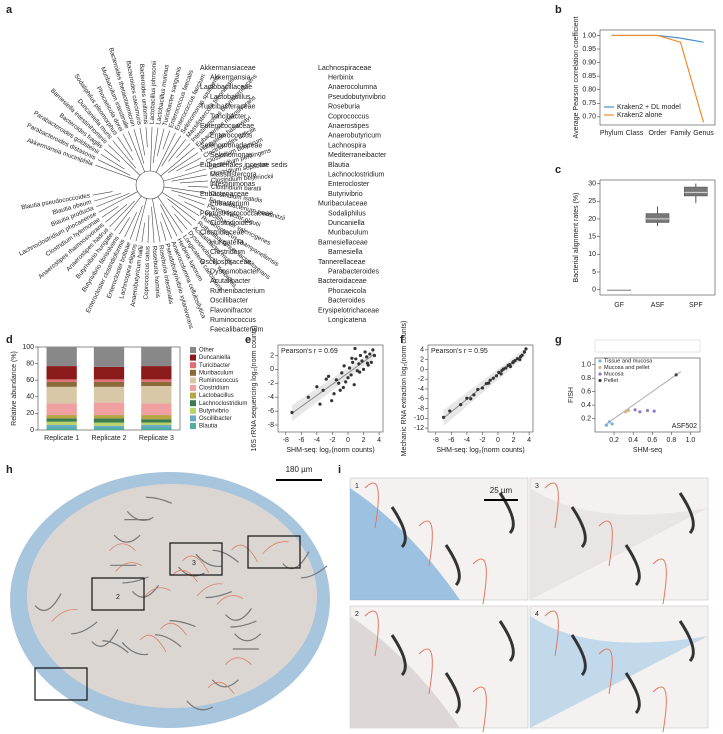  I want to click on box, so click(657, 218).